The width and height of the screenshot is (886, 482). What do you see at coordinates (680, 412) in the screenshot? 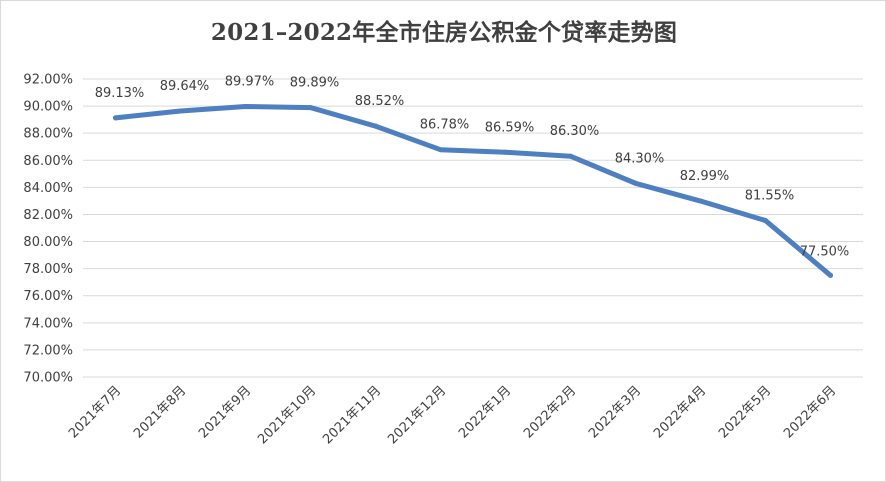
I see `x-tick-label: 2022年4月` at bounding box center [680, 412].